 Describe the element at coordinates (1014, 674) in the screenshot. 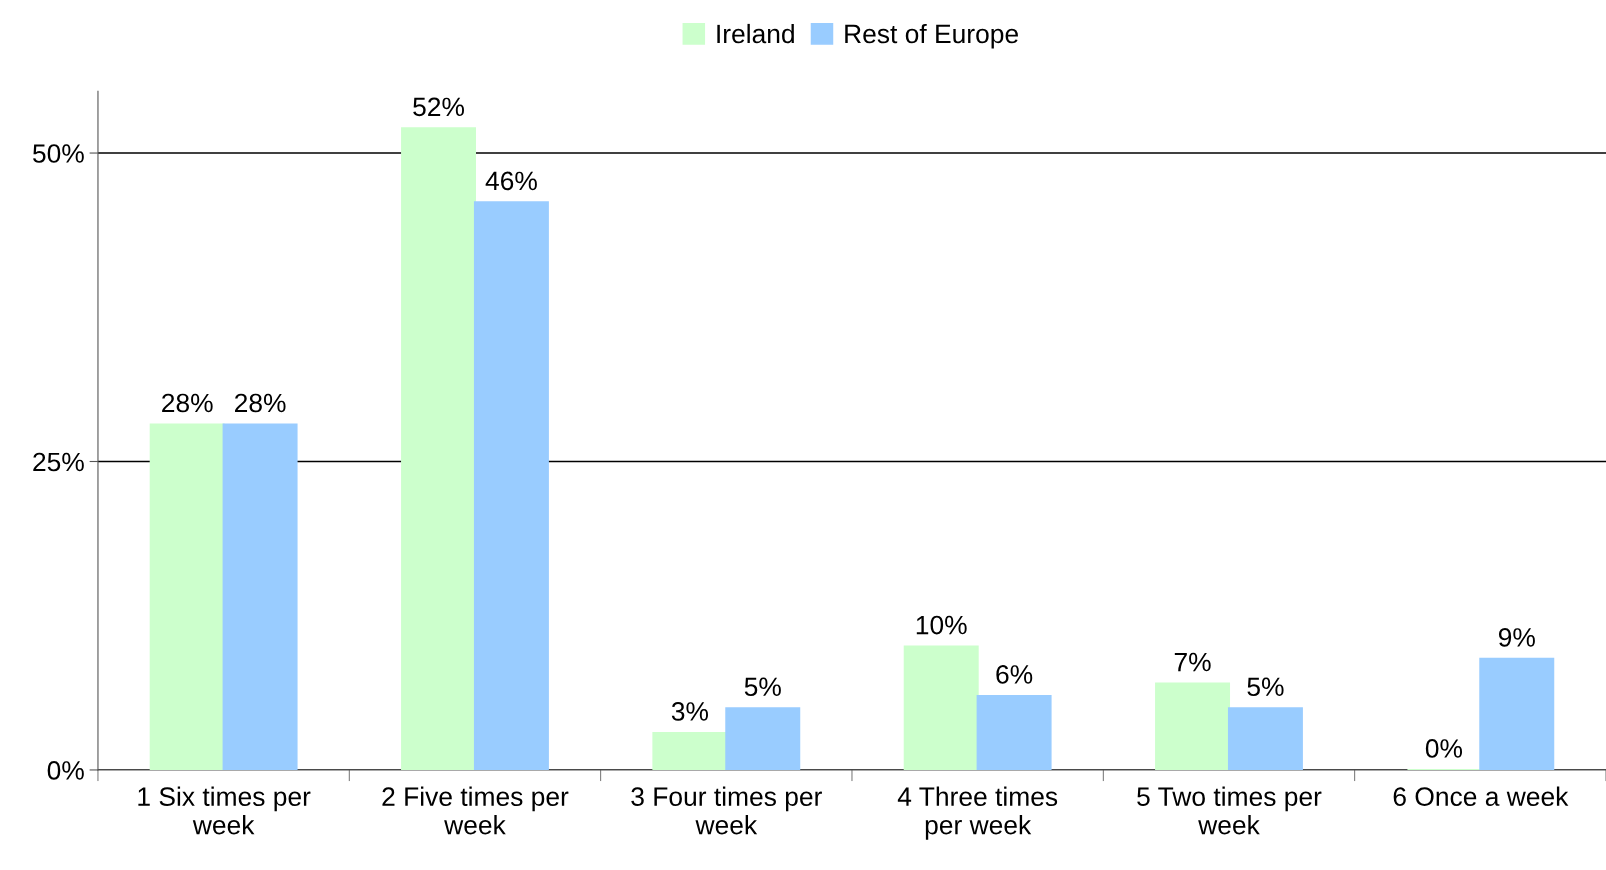

I see `data-label: 6%` at that location.